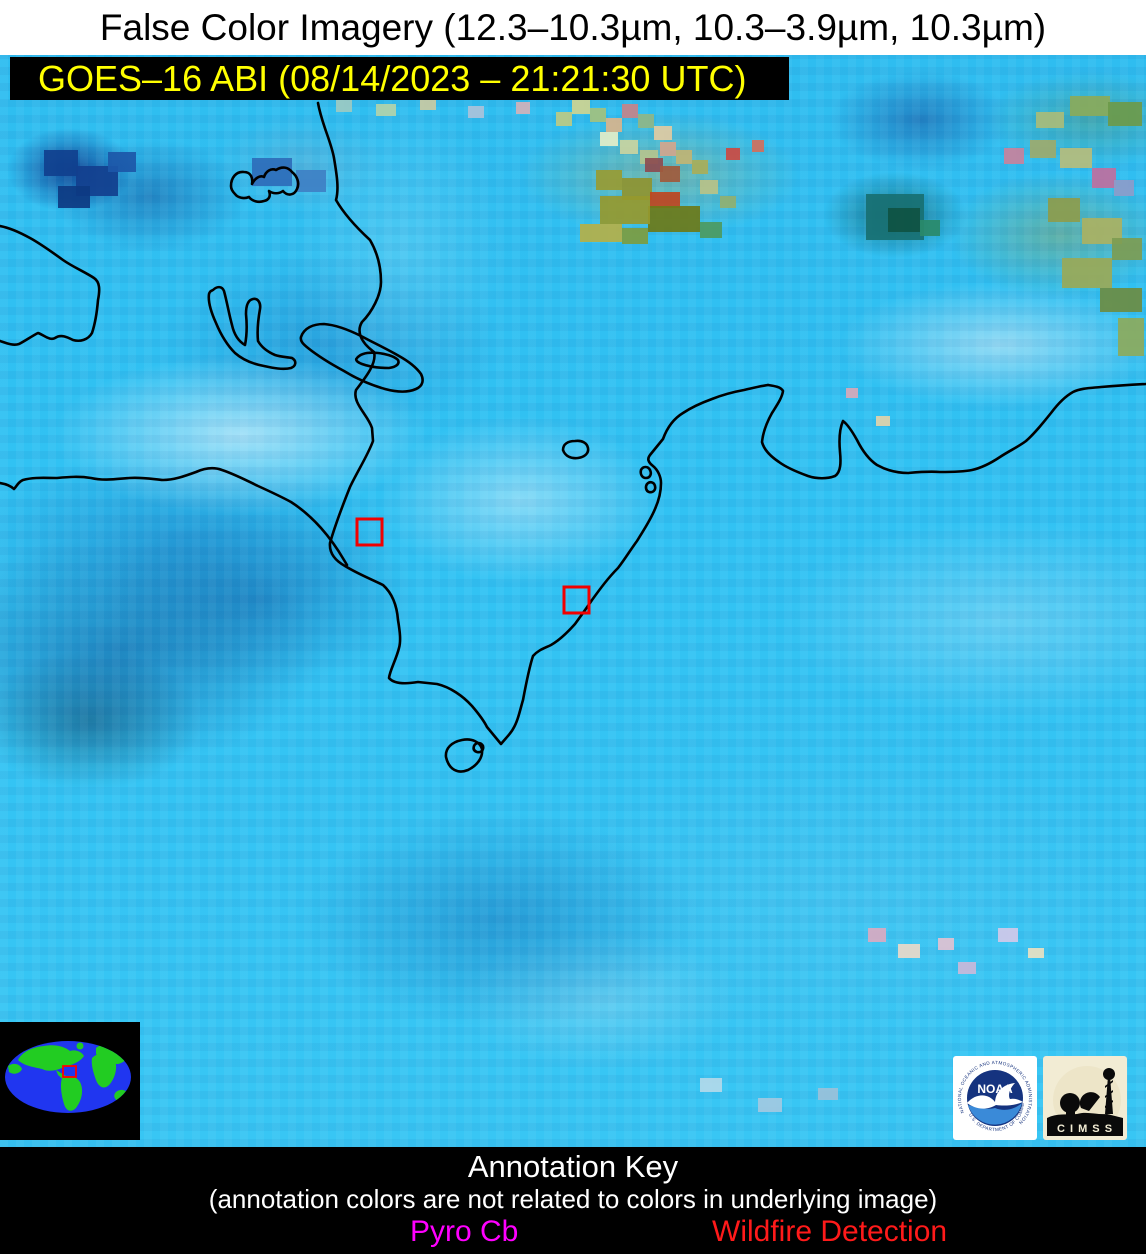  What do you see at coordinates (830, 1231) in the screenshot?
I see `legend-item-wildfire-detection: Wildfire Detection` at bounding box center [830, 1231].